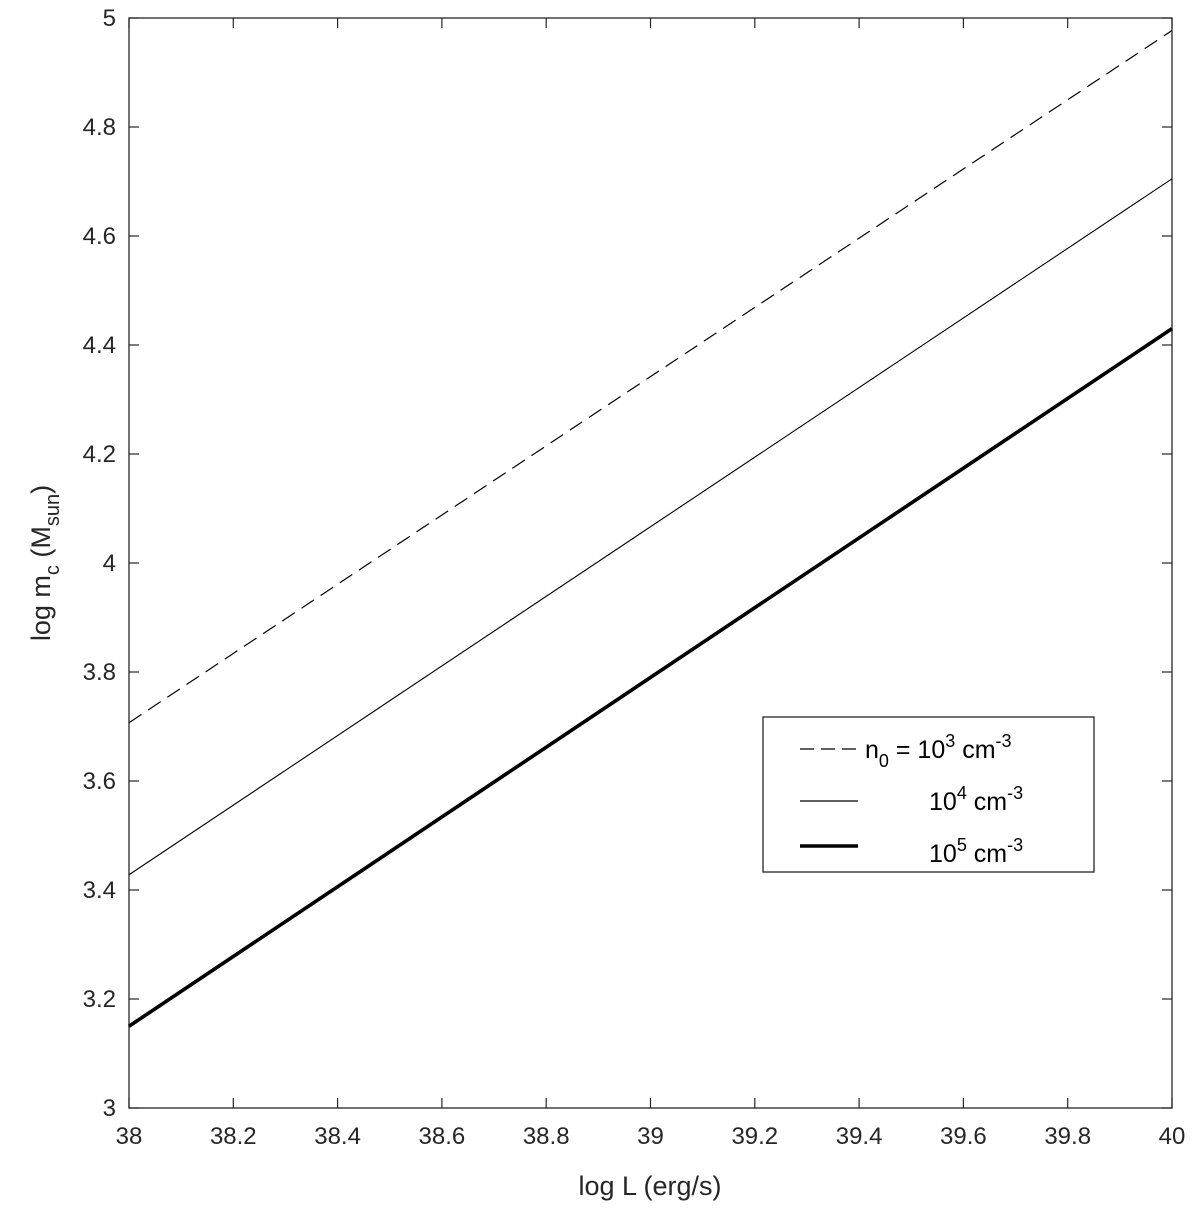 The width and height of the screenshot is (1200, 1214). Describe the element at coordinates (53, 570) in the screenshot. I see `y-label-sub1: c` at that location.